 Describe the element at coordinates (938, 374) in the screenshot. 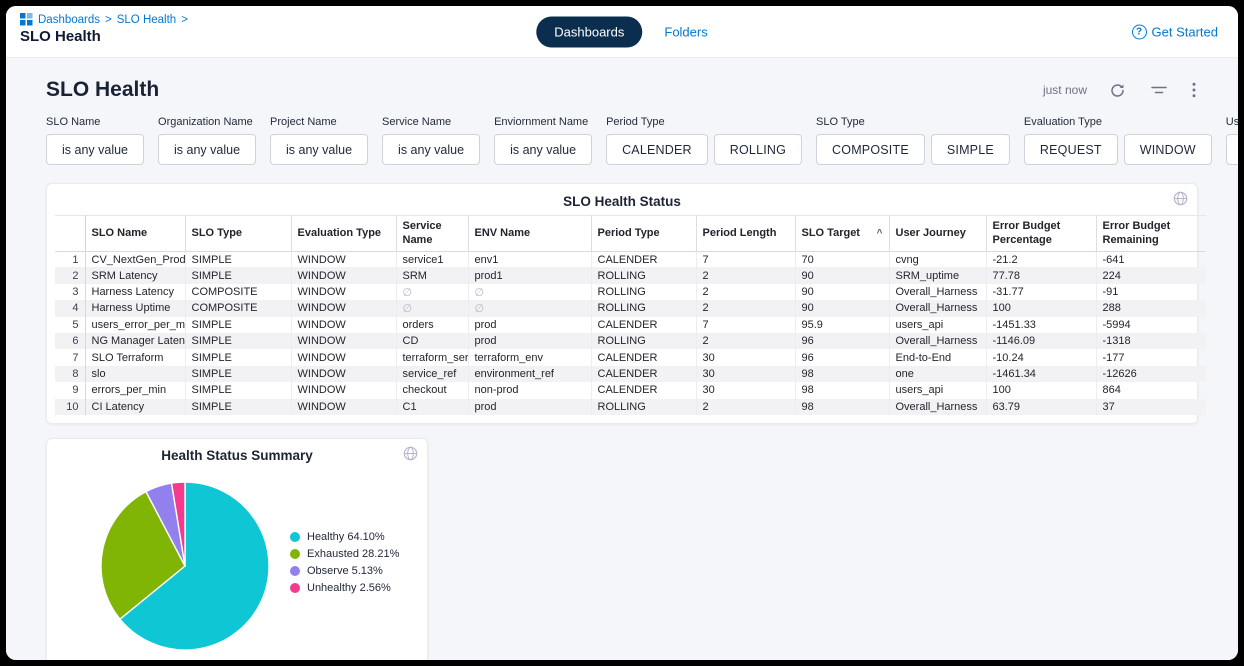

I see `table-cell: one` at that location.